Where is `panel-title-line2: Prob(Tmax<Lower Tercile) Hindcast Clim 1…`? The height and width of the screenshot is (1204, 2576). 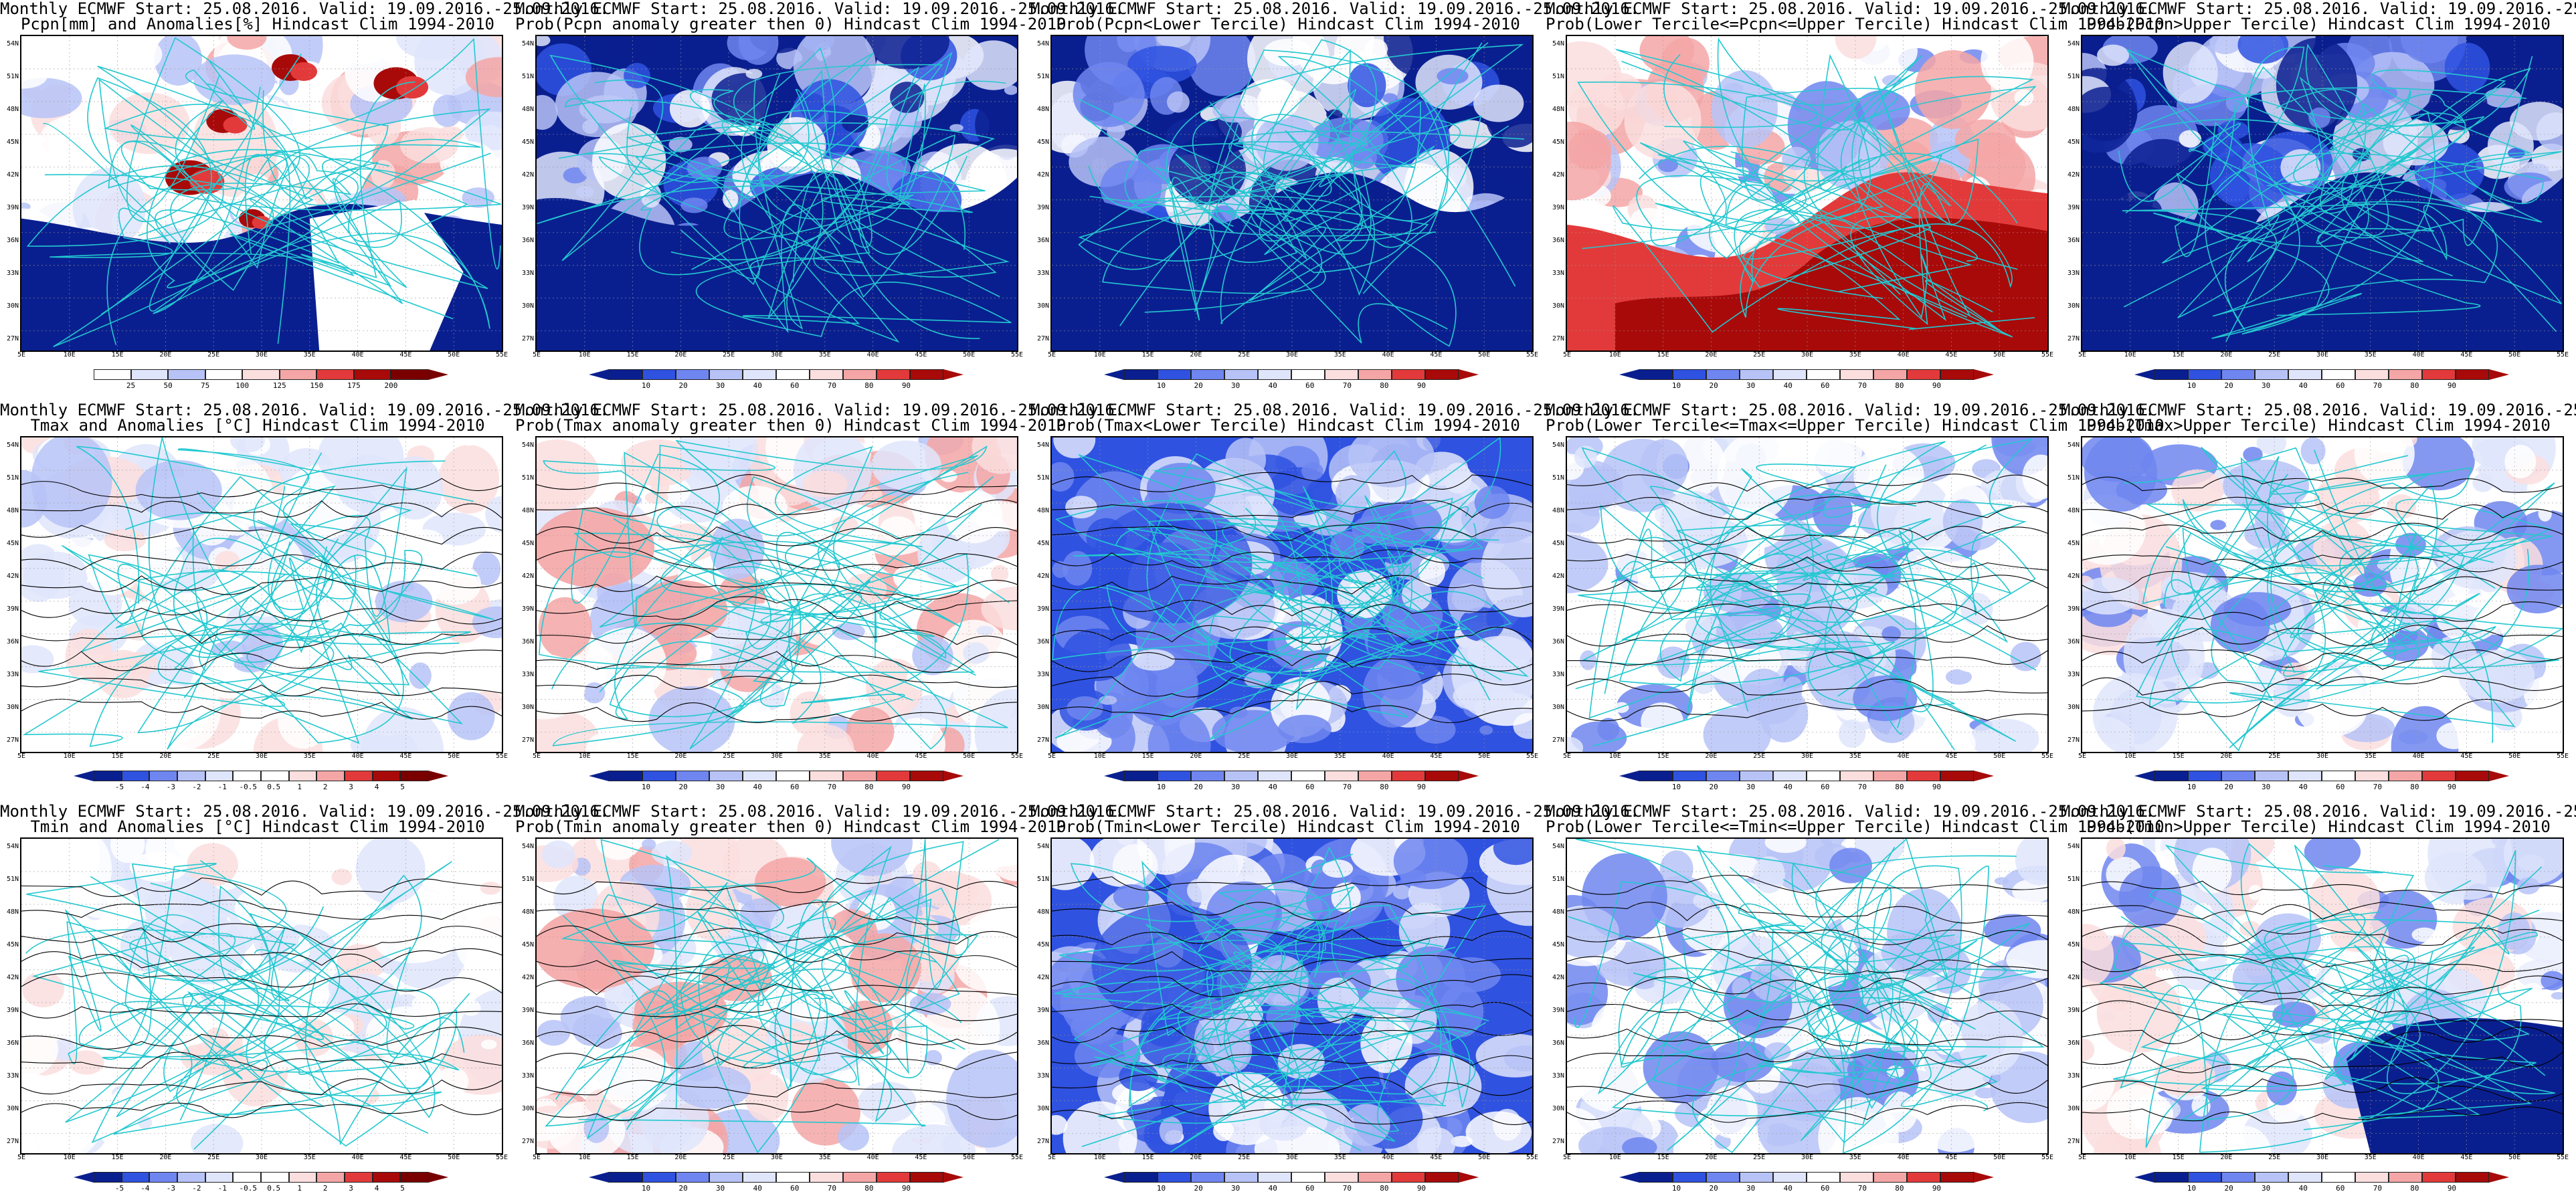 panel-title-line2: Prob(Tmax<Lower Tercile) Hindcast Clim 1… is located at coordinates (1288, 425).